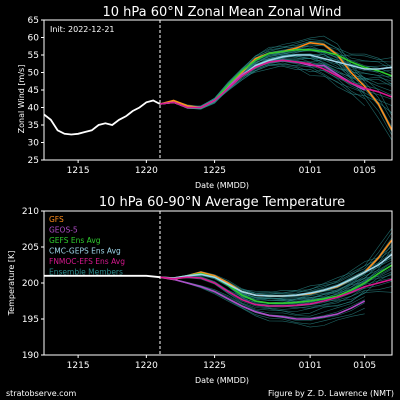  I want to click on legend-entry-fnmoc-efs-ens-avg: FNMOC-EFS Ens Avg, so click(87, 261).